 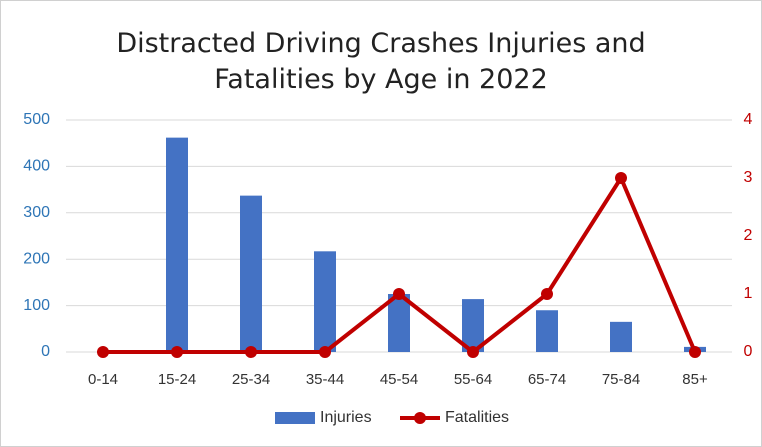 What do you see at coordinates (36, 212) in the screenshot?
I see `y-tick-label: 300` at bounding box center [36, 212].